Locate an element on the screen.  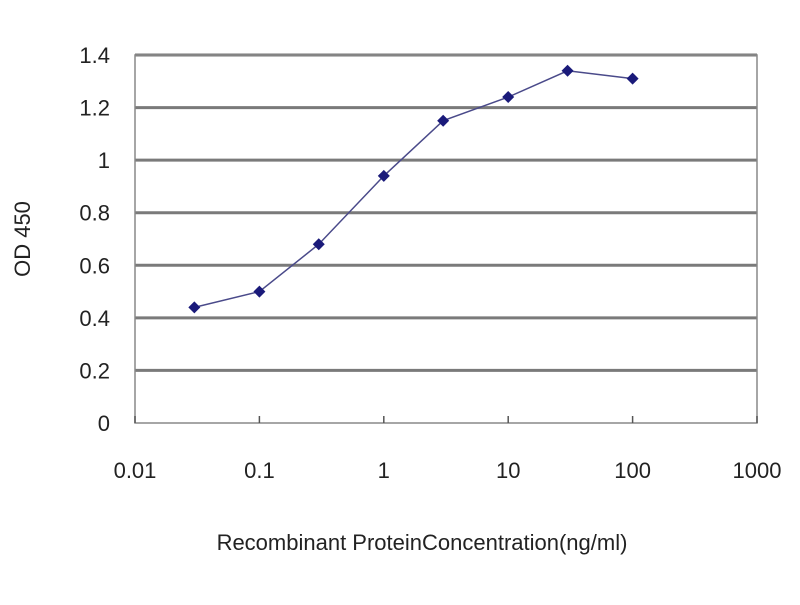
y-tick-label: 1 is located at coordinates (104, 160).